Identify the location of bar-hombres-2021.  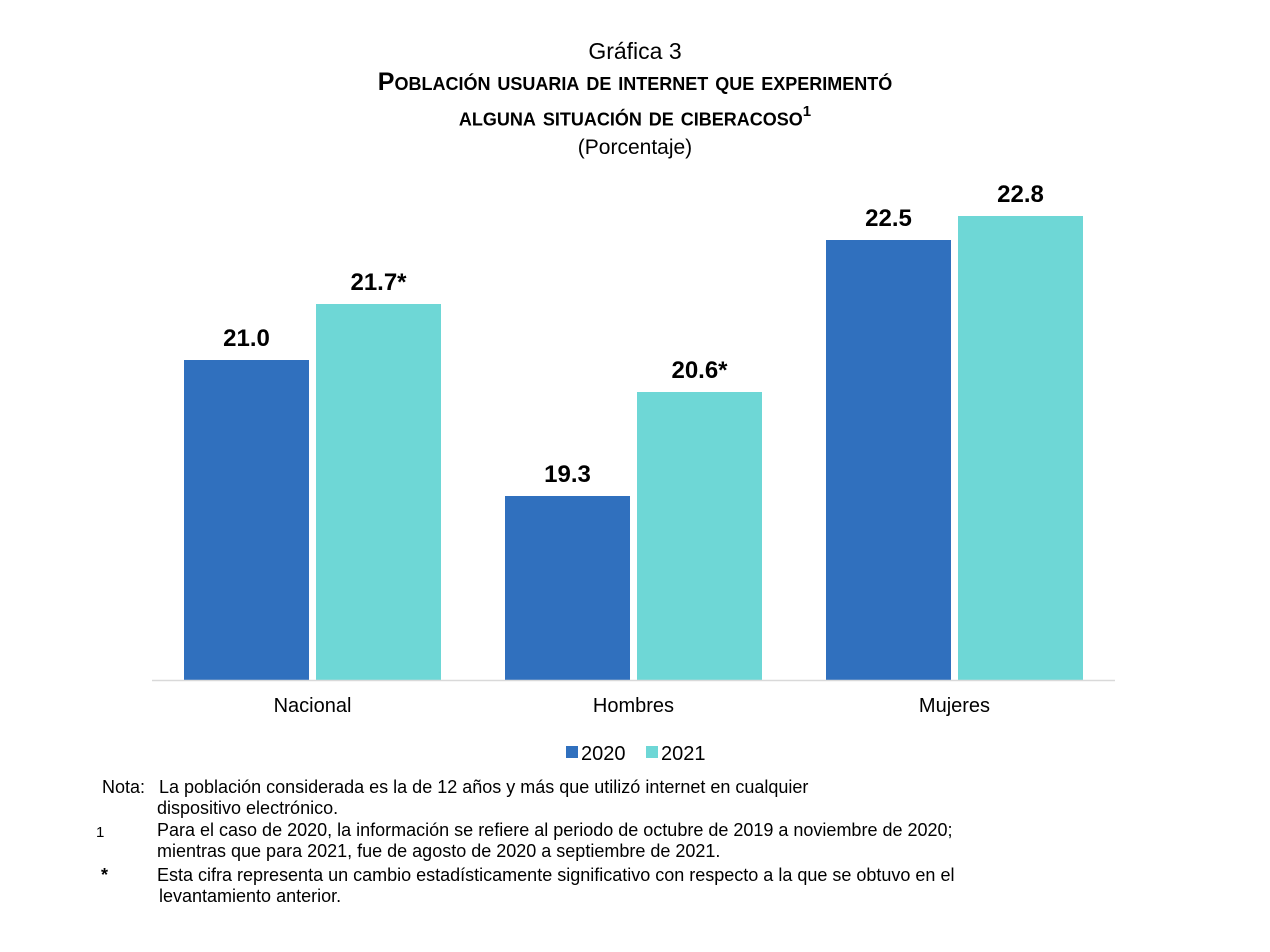
(699, 536).